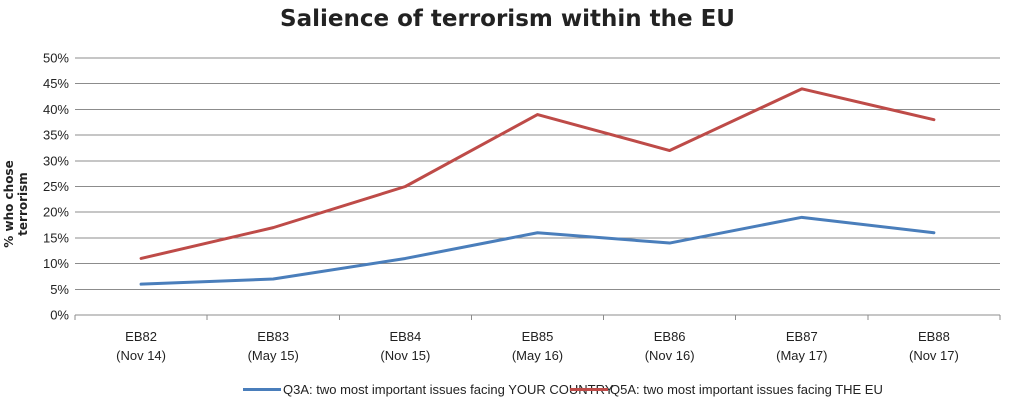 Image resolution: width=1015 pixels, height=401 pixels. I want to click on x-tick-label: EB87, so click(802, 336).